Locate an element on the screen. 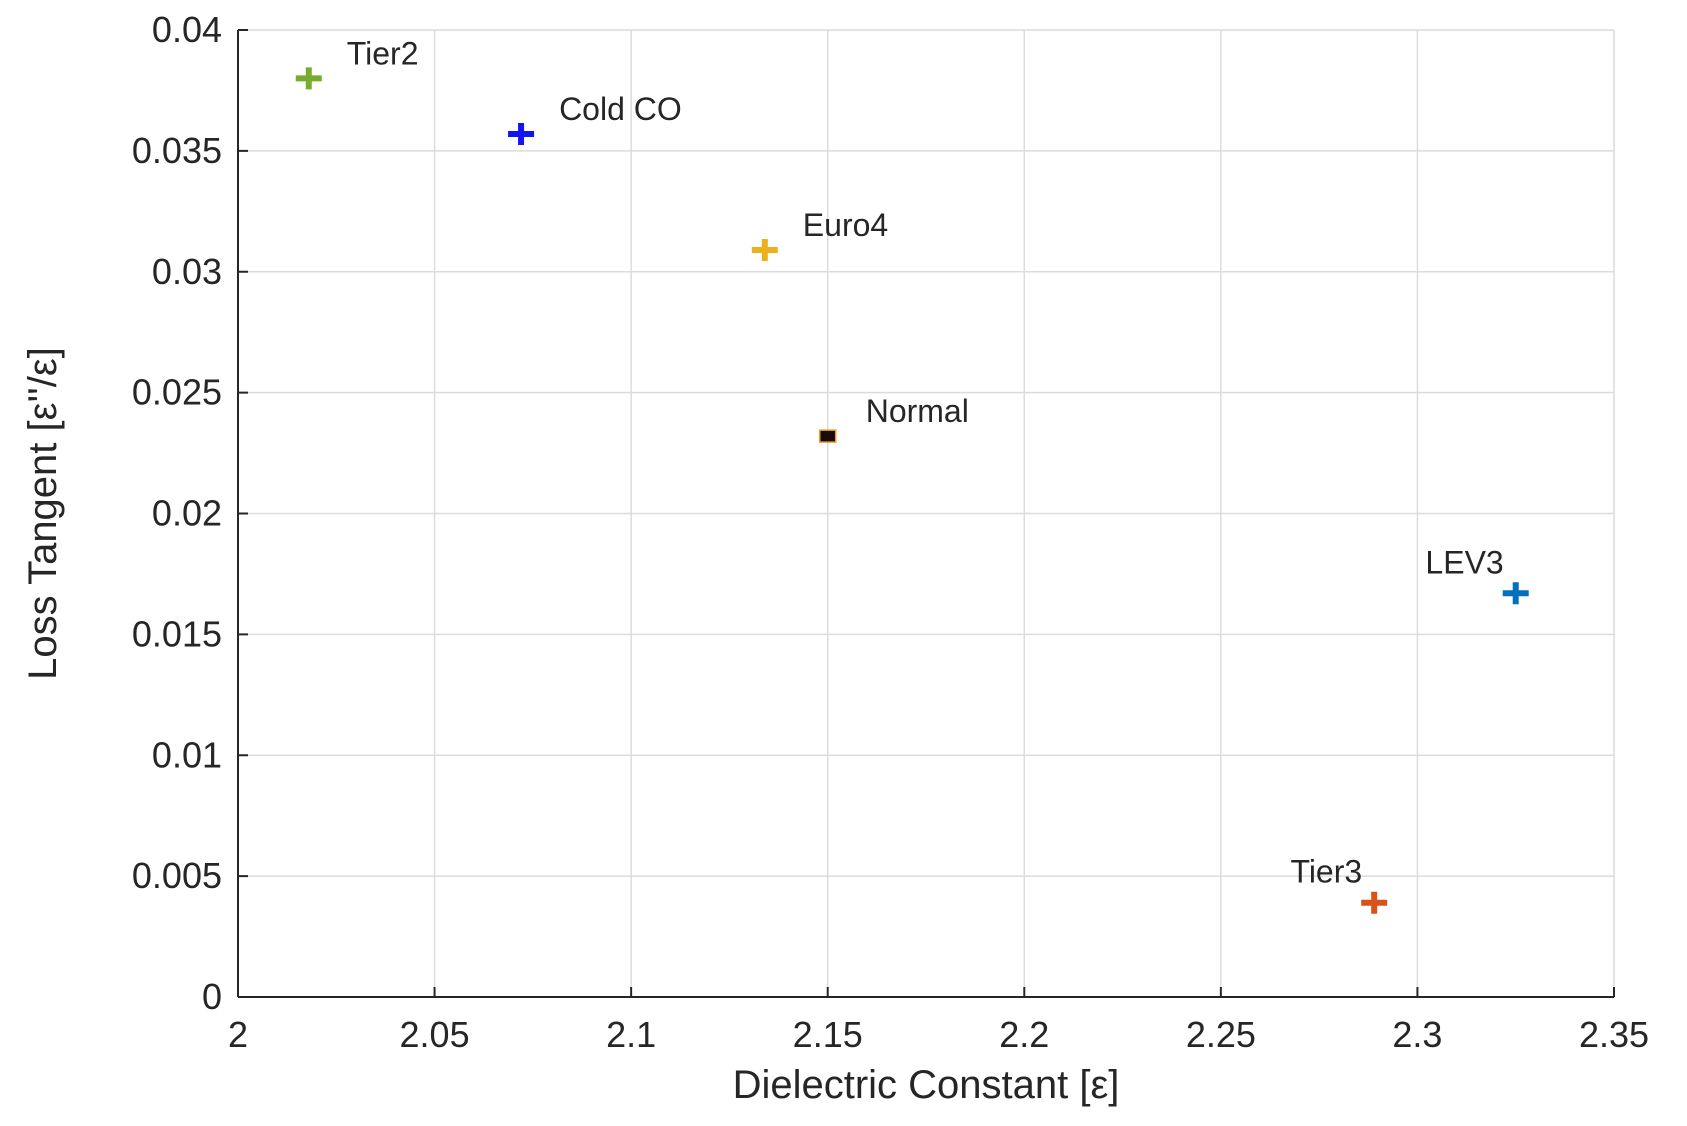  y-tick-label: 0 is located at coordinates (212, 996).